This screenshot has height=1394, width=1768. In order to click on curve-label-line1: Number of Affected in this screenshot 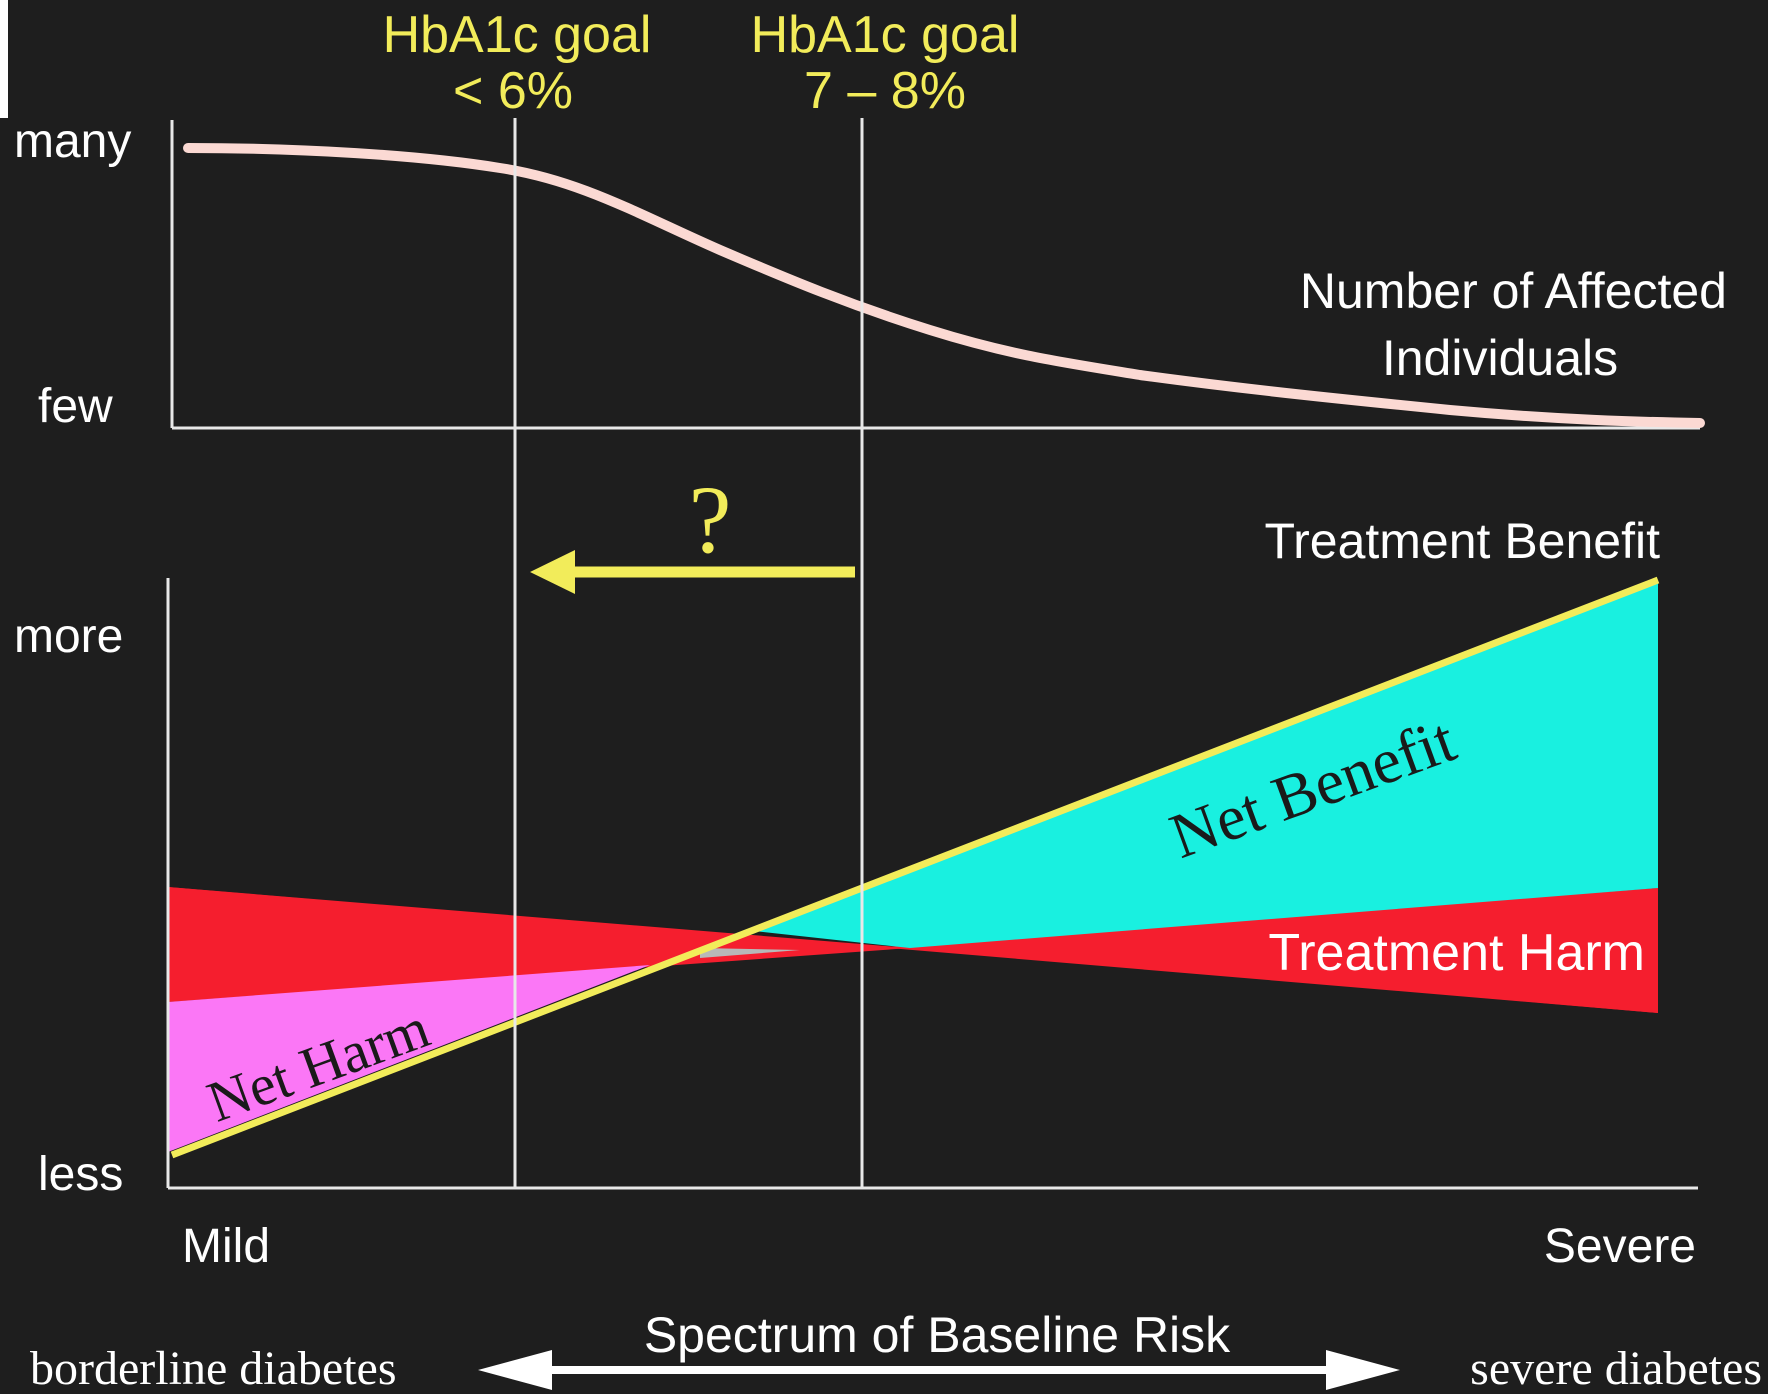, I will do `click(1513, 291)`.